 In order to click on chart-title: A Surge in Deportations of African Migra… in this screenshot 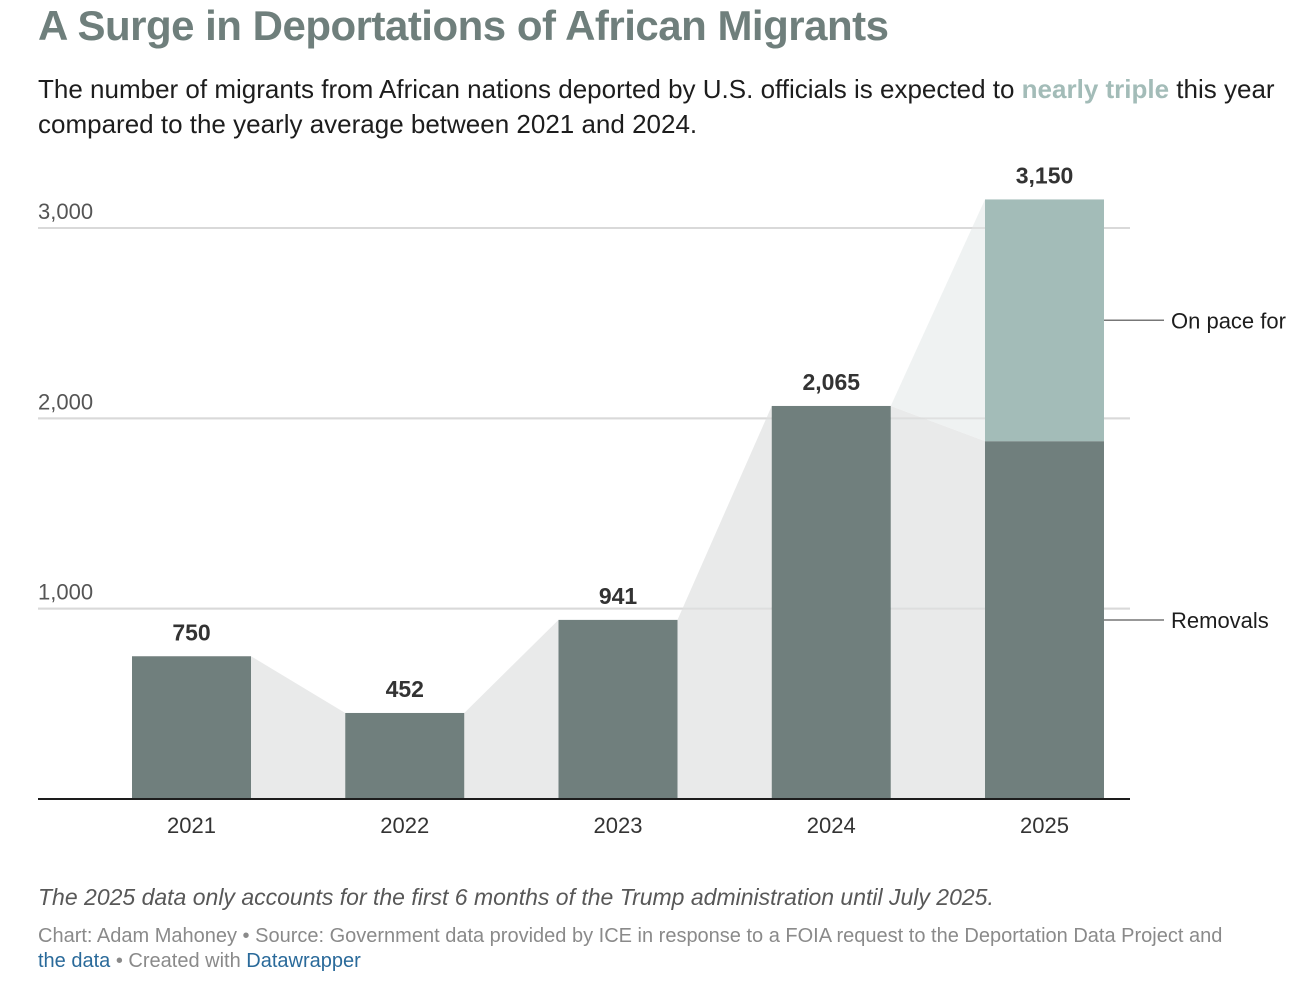, I will do `click(463, 25)`.